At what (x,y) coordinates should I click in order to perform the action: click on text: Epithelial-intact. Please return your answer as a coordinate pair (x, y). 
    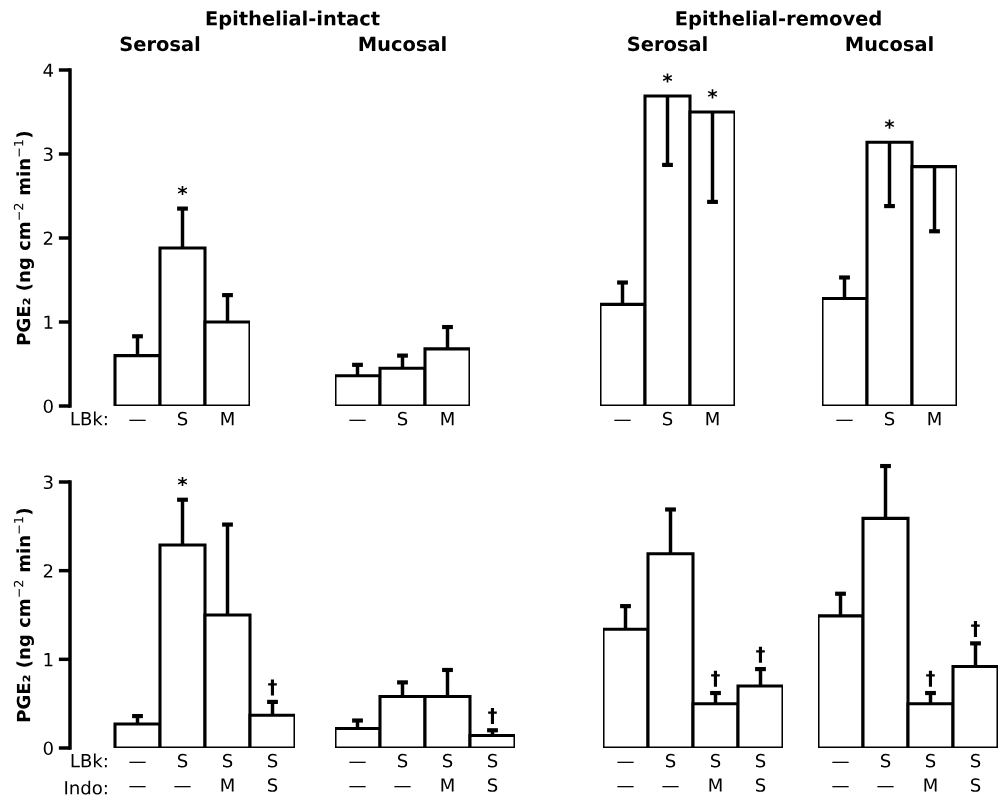
    Looking at the image, I should click on (293, 20).